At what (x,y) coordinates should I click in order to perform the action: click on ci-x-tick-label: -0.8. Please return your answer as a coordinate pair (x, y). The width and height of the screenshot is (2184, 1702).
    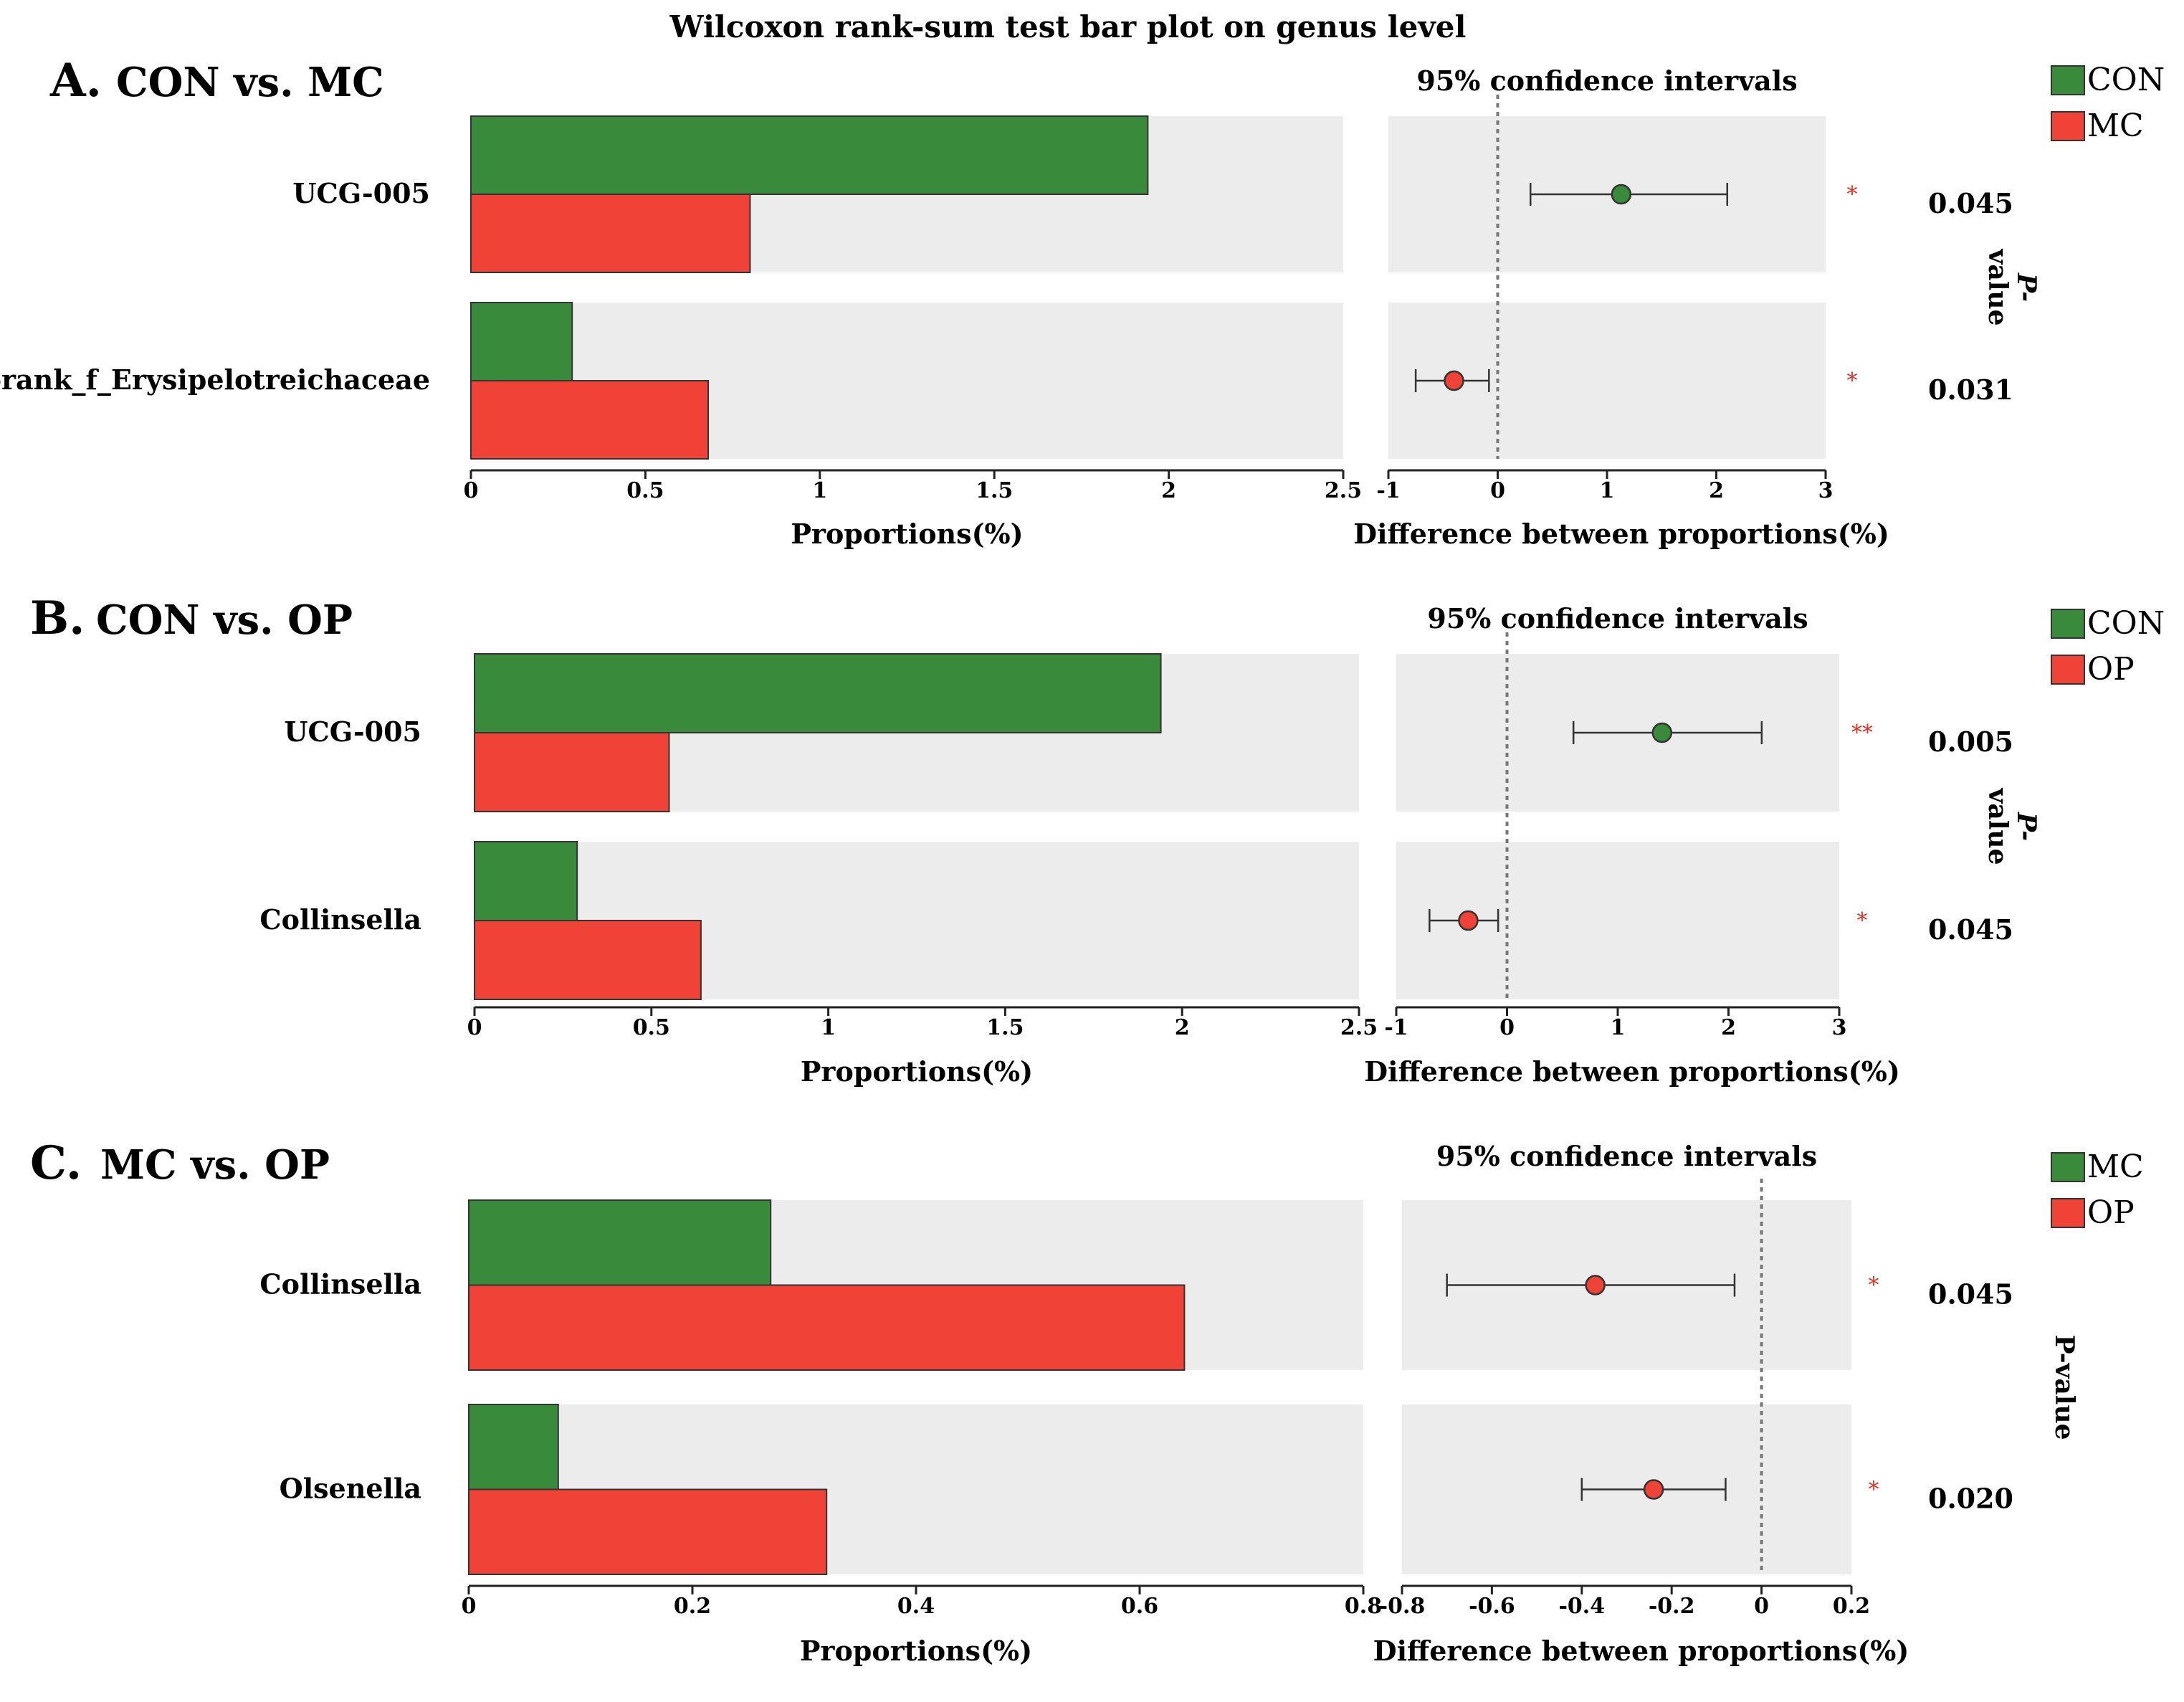
    Looking at the image, I should click on (1402, 1606).